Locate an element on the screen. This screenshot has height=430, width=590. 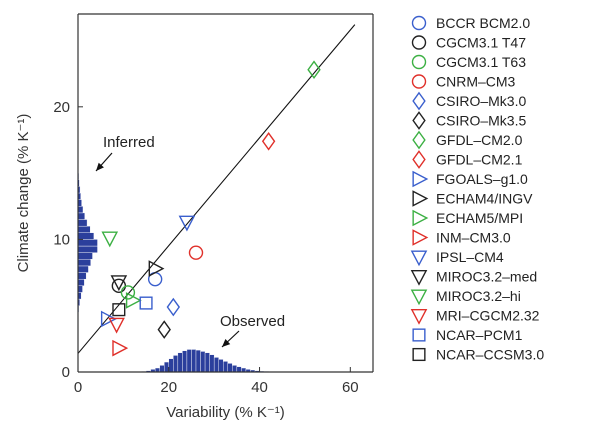
y-axis-label: Climate change (% K⁻¹) is located at coordinates (23, 193).